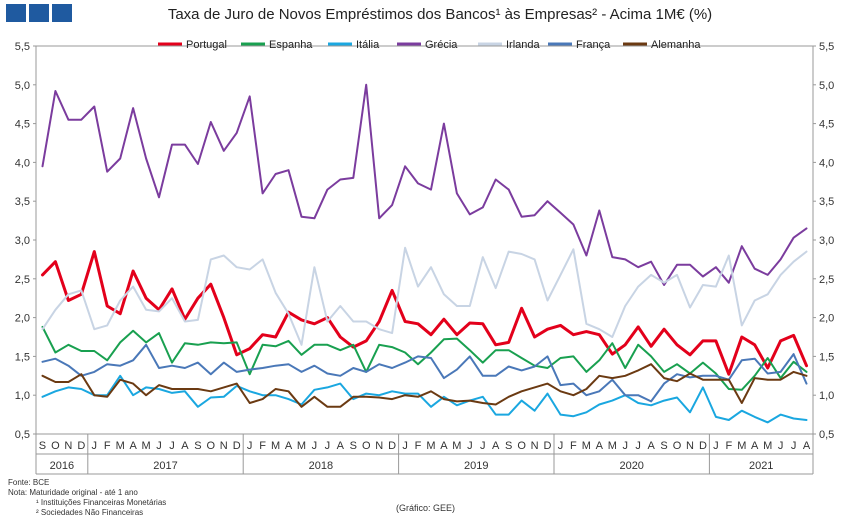 This screenshot has height=527, width=851. Describe the element at coordinates (426, 508) in the screenshot. I see `chart-credit: (Gráfico: GEE)` at that location.